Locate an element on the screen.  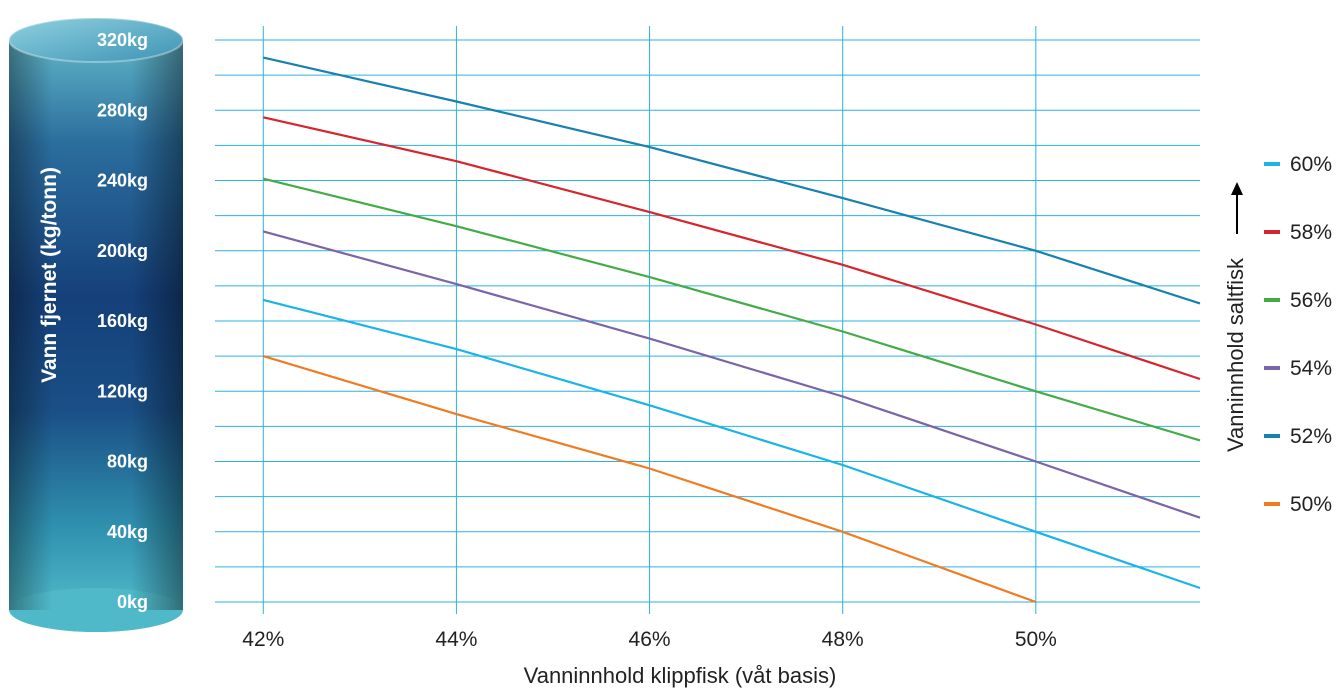
legend-label: 60% is located at coordinates (1311, 164).